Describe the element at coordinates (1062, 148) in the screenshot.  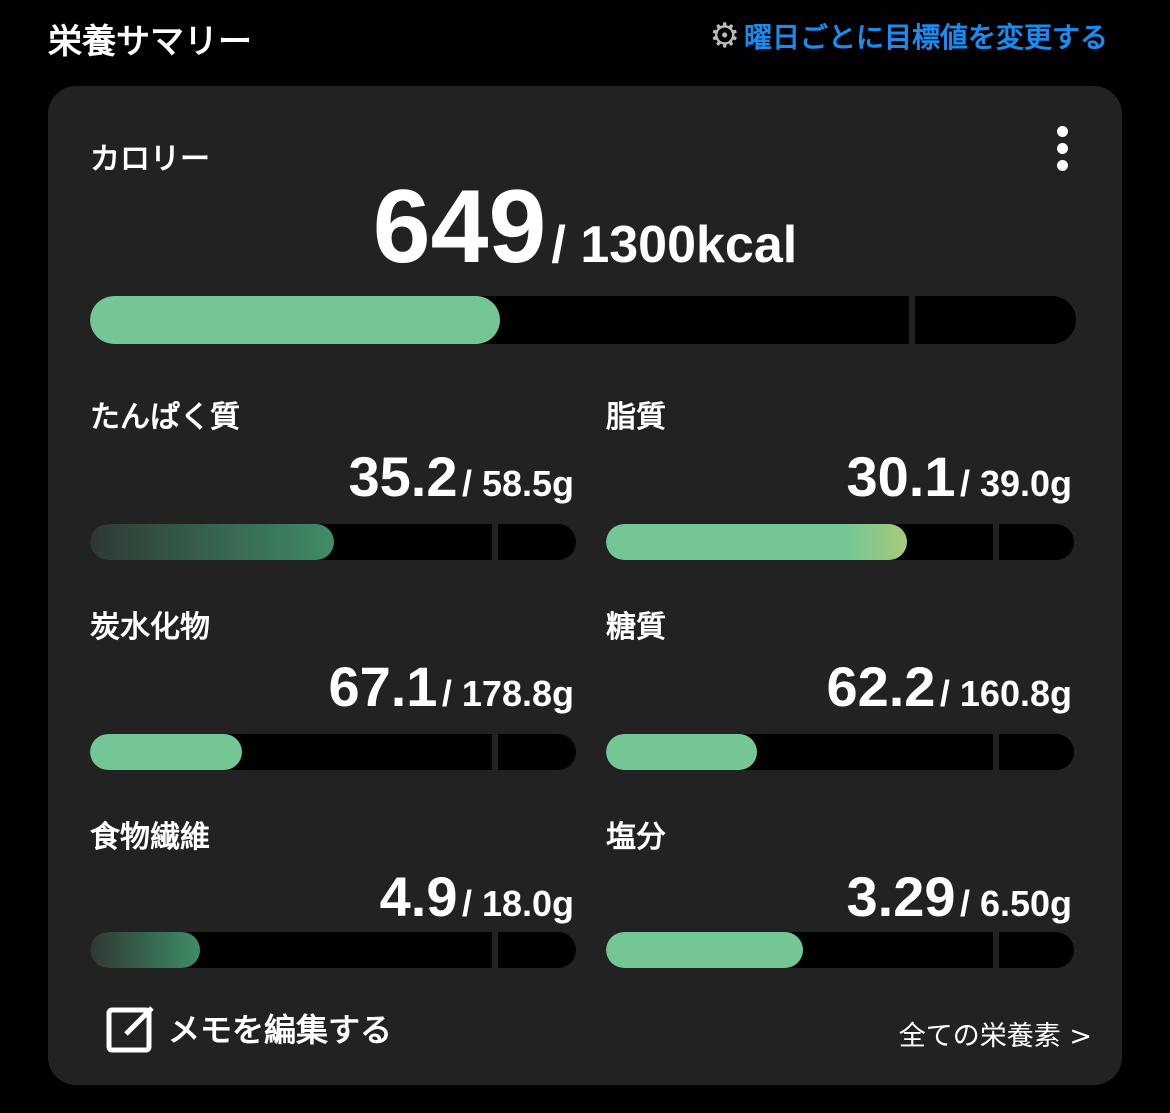
I see `more-options-icon` at that location.